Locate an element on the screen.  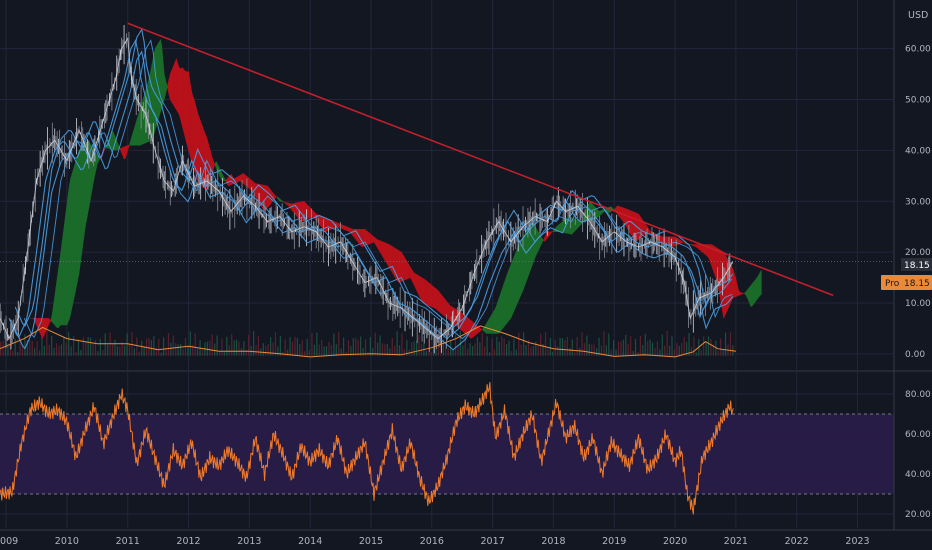
rsi-y-tick-label: 20.00 is located at coordinates (918, 515).